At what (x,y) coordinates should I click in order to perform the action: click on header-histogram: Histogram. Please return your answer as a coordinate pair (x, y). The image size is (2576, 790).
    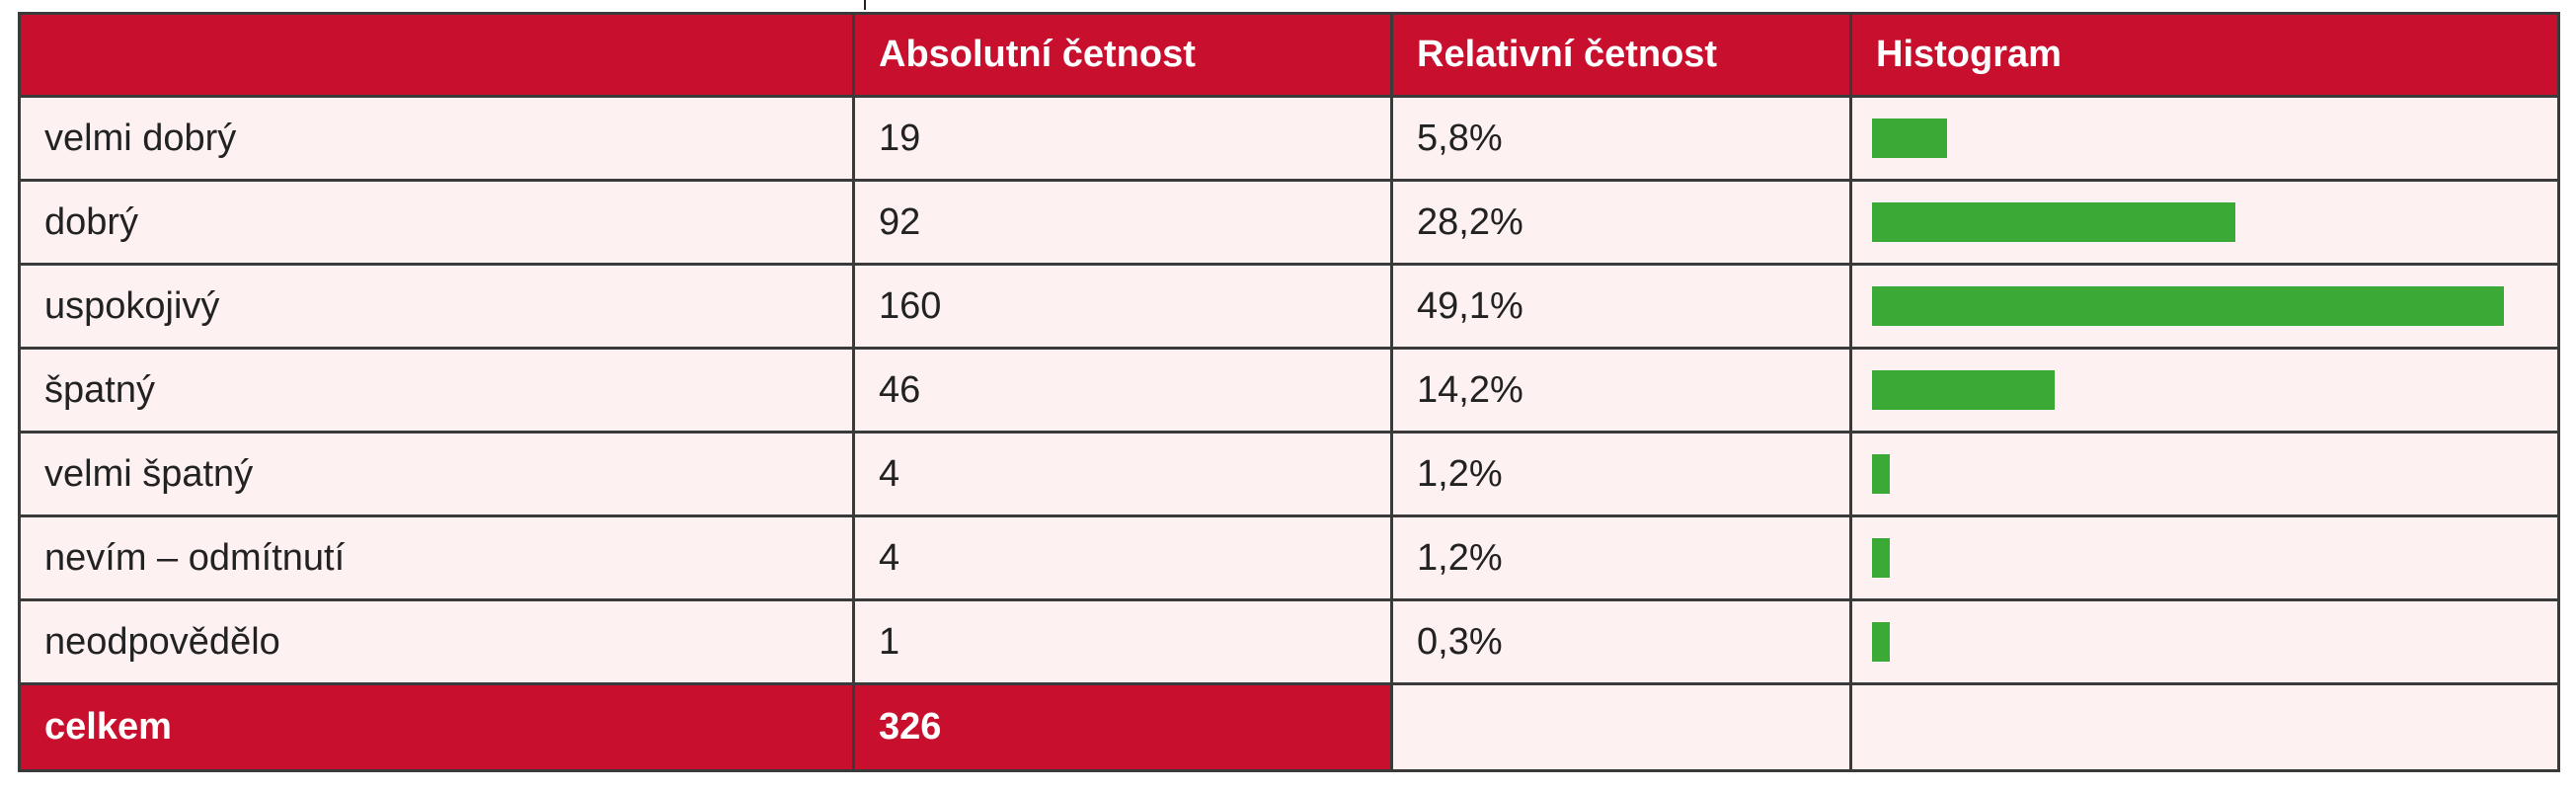
    Looking at the image, I should click on (2204, 55).